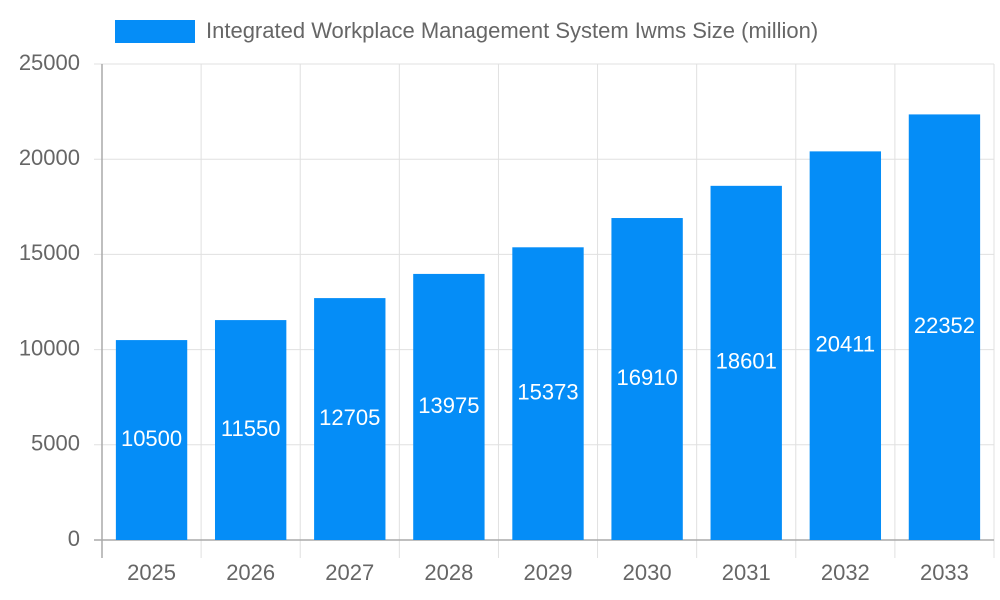 This screenshot has height=600, width=1000. Describe the element at coordinates (349, 572) in the screenshot. I see `x-tick-label: 2027` at that location.